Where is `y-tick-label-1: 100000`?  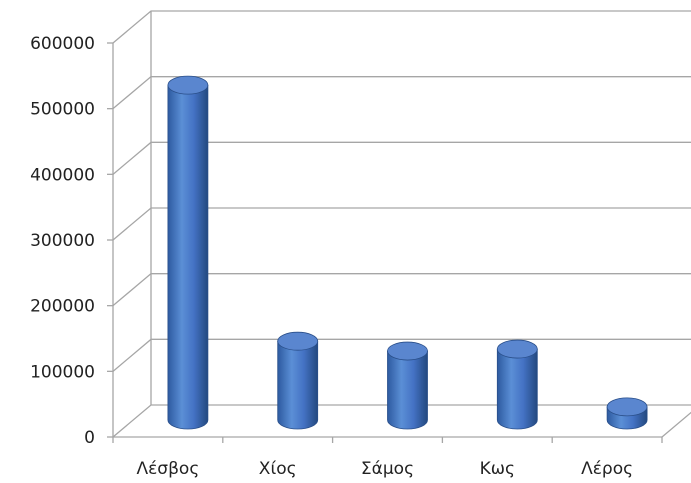 y-tick-label-1: 100000 is located at coordinates (62, 372).